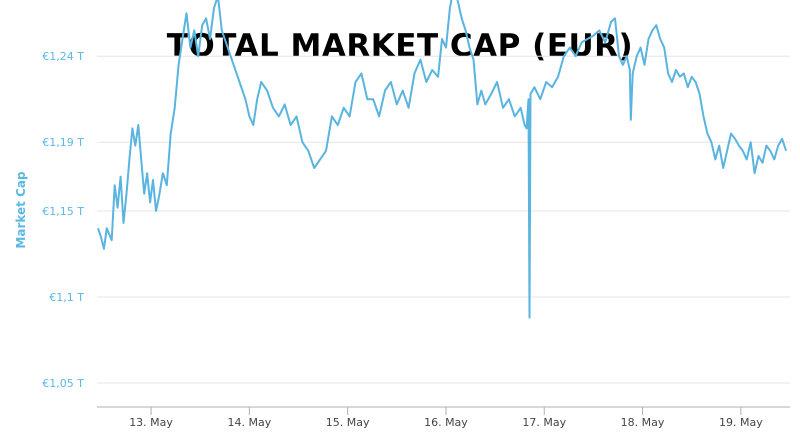 The height and width of the screenshot is (444, 800). I want to click on y-tick-label: €1,15 T, so click(63, 211).